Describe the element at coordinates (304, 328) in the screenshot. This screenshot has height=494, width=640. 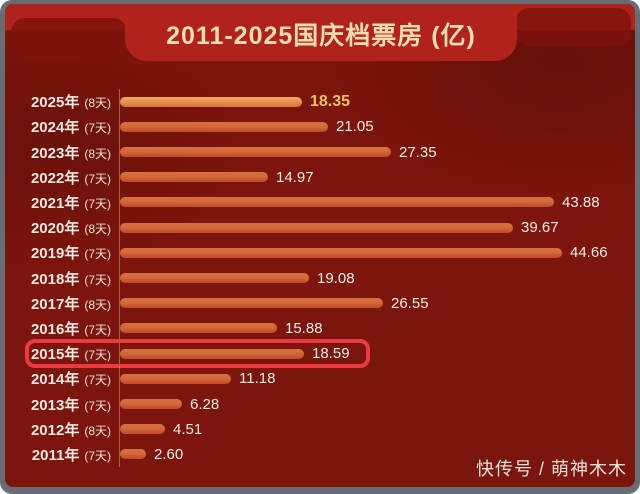
I see `bar-value-label: 15.88` at that location.